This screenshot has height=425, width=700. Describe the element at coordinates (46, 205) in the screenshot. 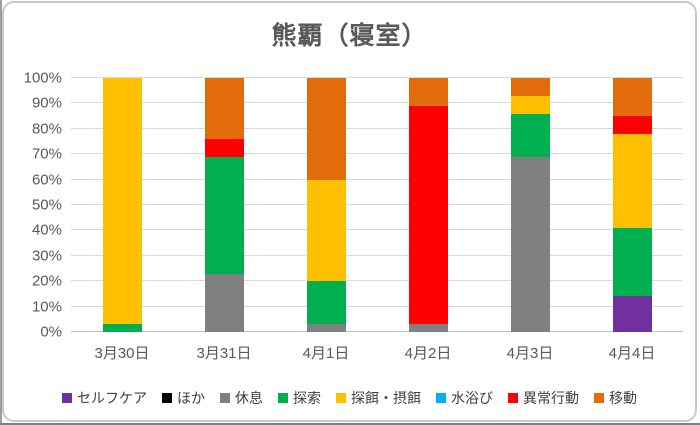

I see `y-tick-label: 50%` at that location.